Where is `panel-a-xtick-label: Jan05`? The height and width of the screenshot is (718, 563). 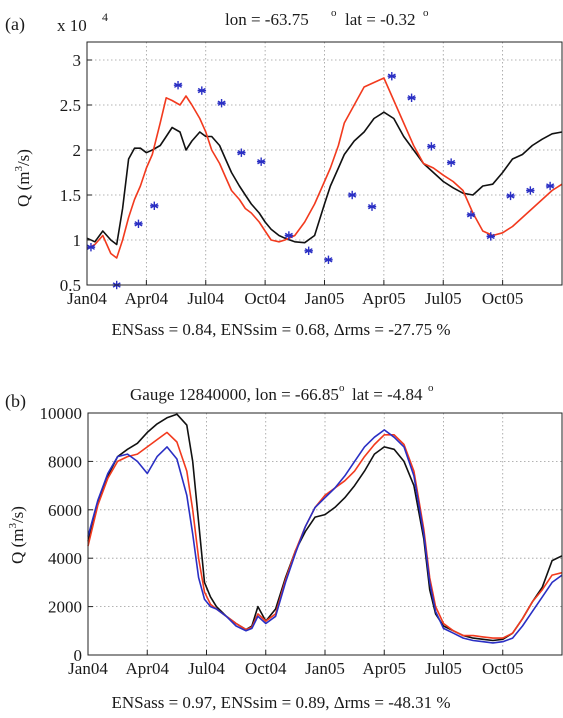
panel-a-xtick-label: Jan05 is located at coordinates (325, 298).